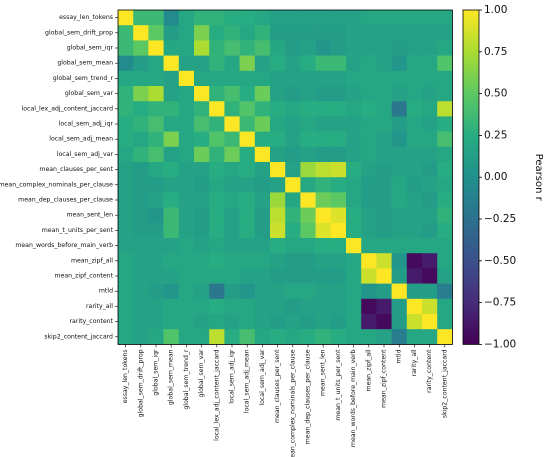  What do you see at coordinates (500, 344) in the screenshot?
I see `colorbar-tick-label: −1.00` at bounding box center [500, 344].